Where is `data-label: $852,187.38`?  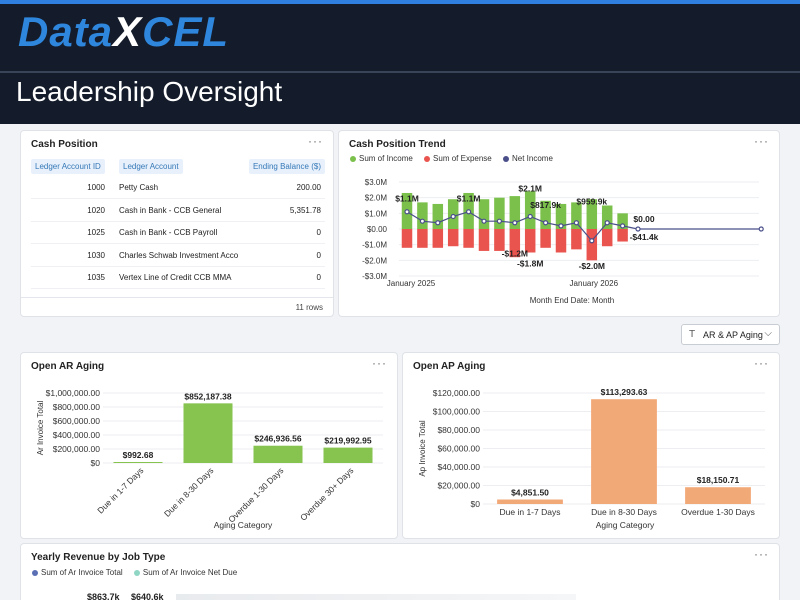
data-label: $852,187.38 is located at coordinates (208, 396).